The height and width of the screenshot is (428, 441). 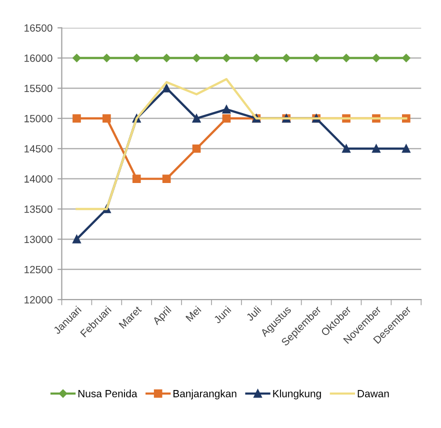 I want to click on x-tick-label: Juni, so click(x=222, y=315).